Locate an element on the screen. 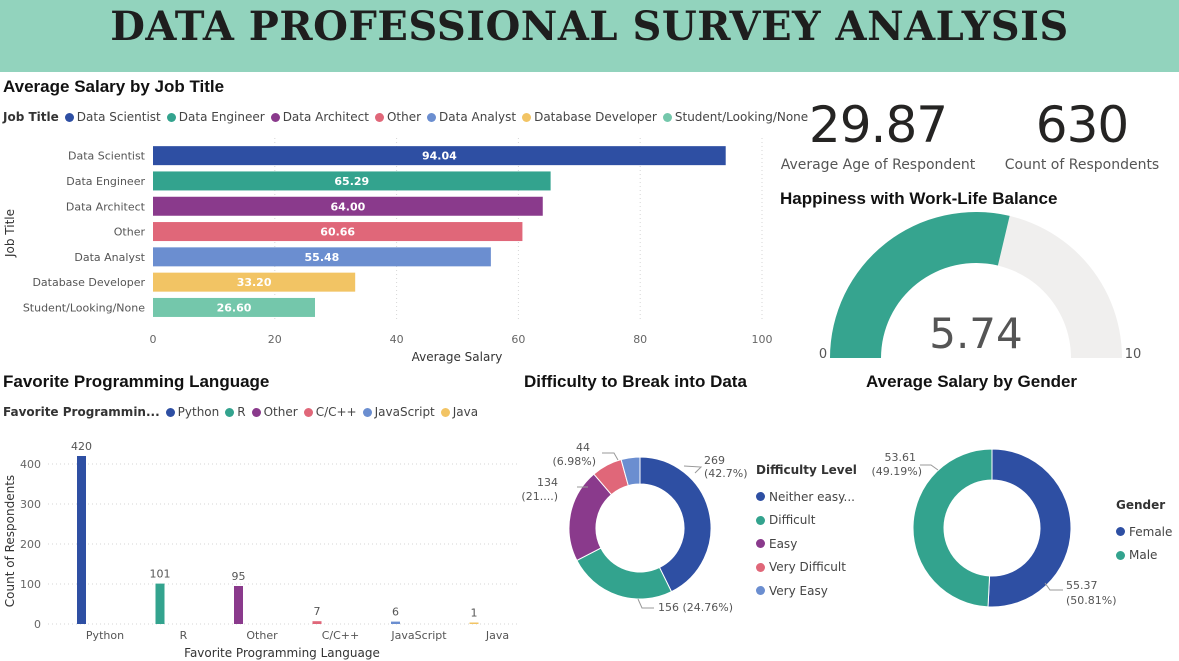 This screenshot has height=661, width=1179. y-tick-label: Data Scientist is located at coordinates (107, 156).